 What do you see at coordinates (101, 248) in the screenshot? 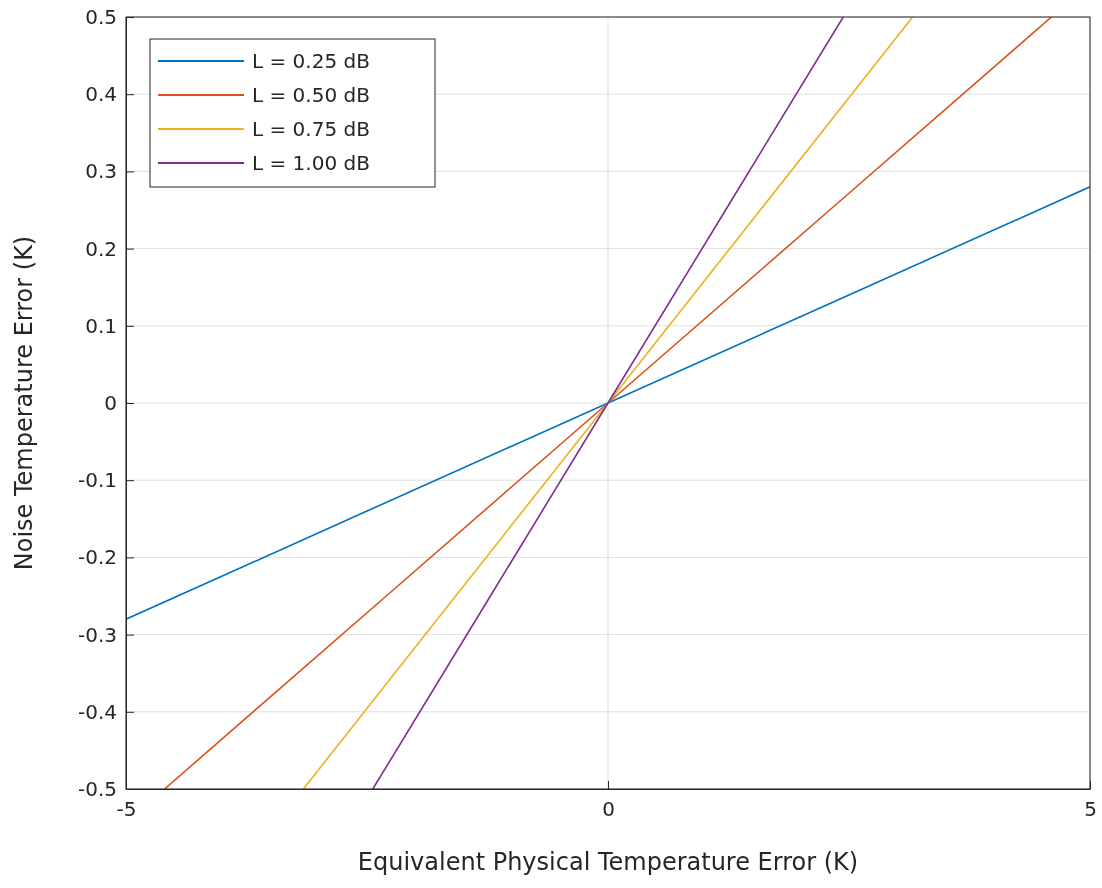
I see `y-tick-label: 0.2` at bounding box center [101, 248].